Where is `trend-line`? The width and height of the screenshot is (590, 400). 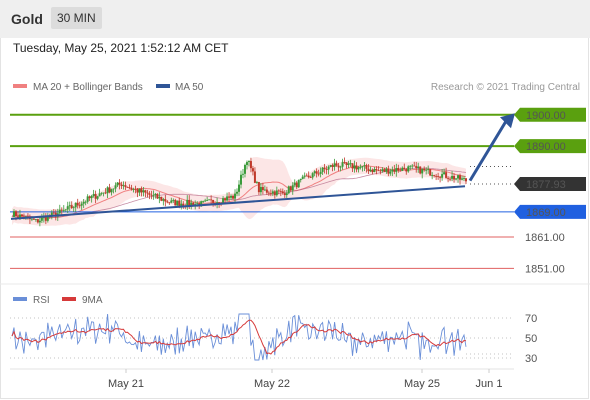
trend-line is located at coordinates (238, 202).